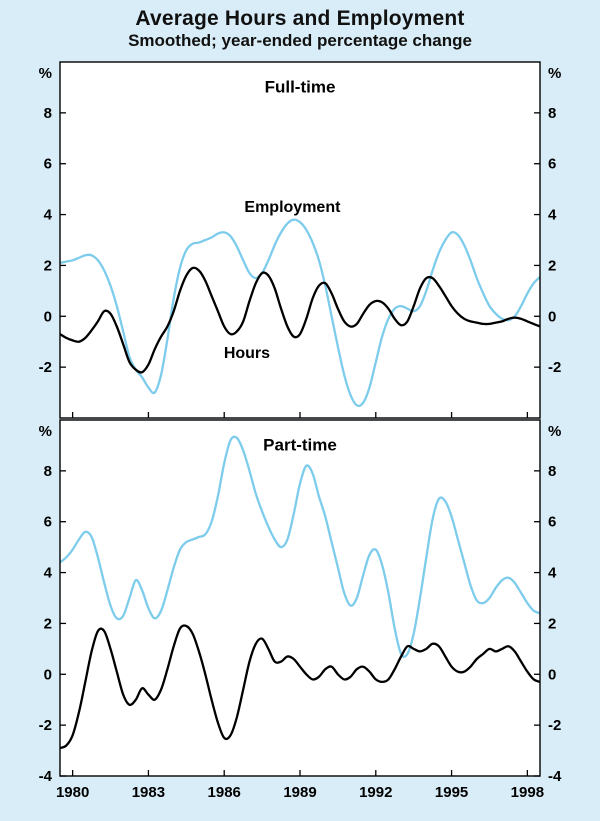 The width and height of the screenshot is (600, 821). I want to click on annotation-employment: Employment, so click(292, 207).